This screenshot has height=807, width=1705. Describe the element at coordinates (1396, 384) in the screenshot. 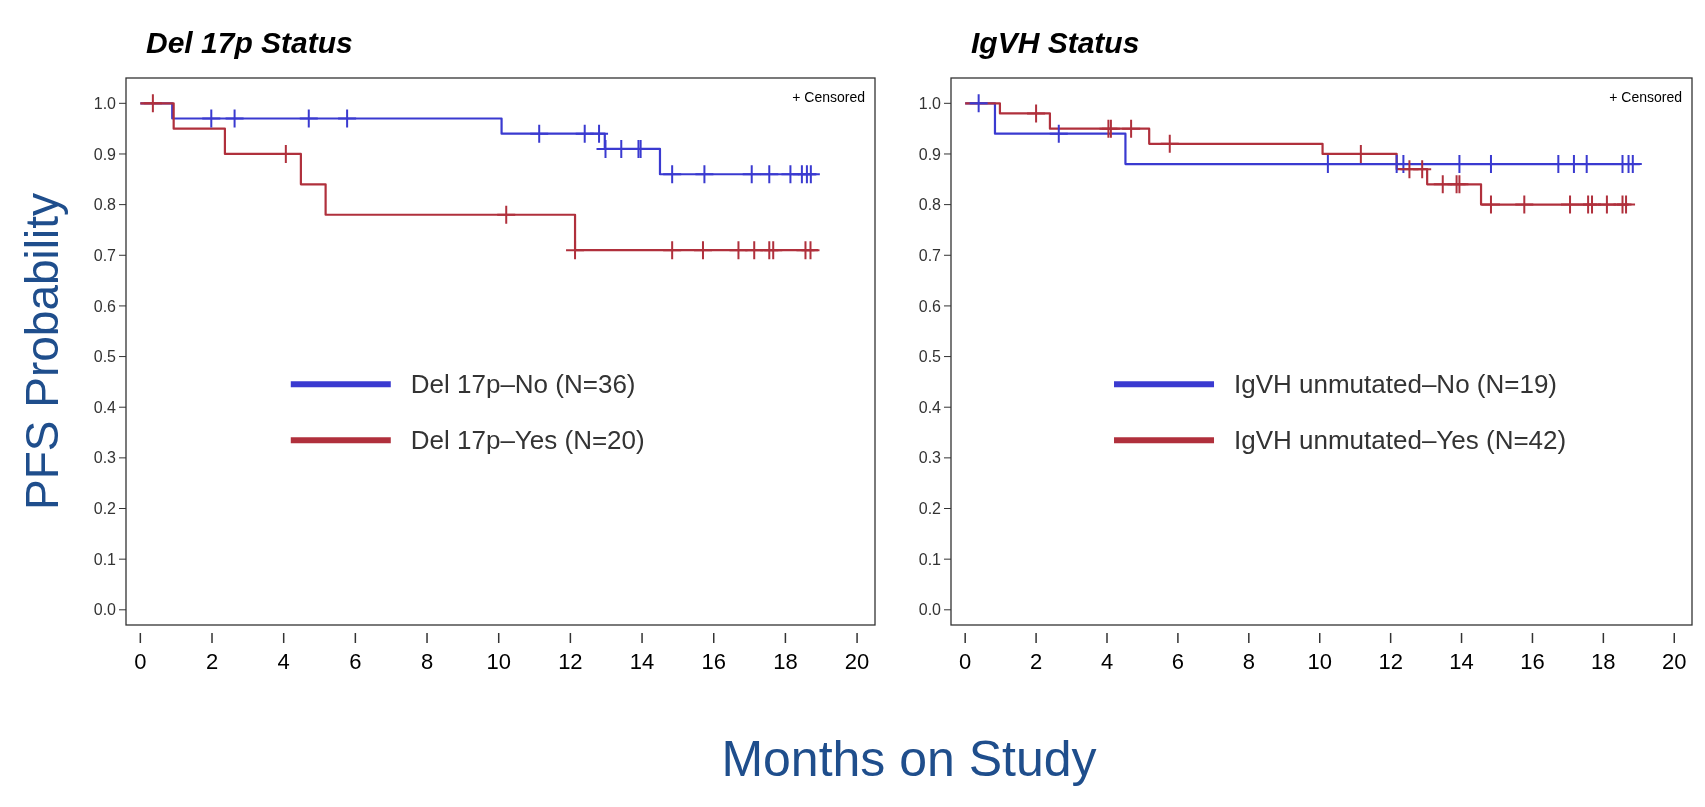

I see `legend-label: IgVH unmutated–No (N=19)` at that location.